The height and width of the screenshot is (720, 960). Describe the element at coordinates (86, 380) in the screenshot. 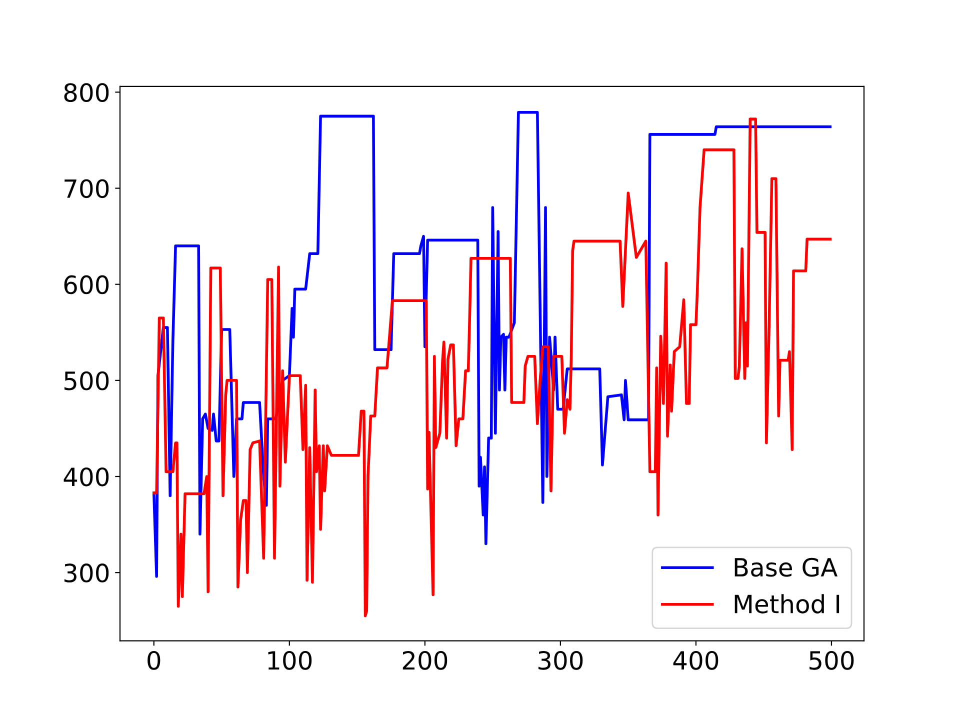

I see `y-tick-label: 500` at that location.